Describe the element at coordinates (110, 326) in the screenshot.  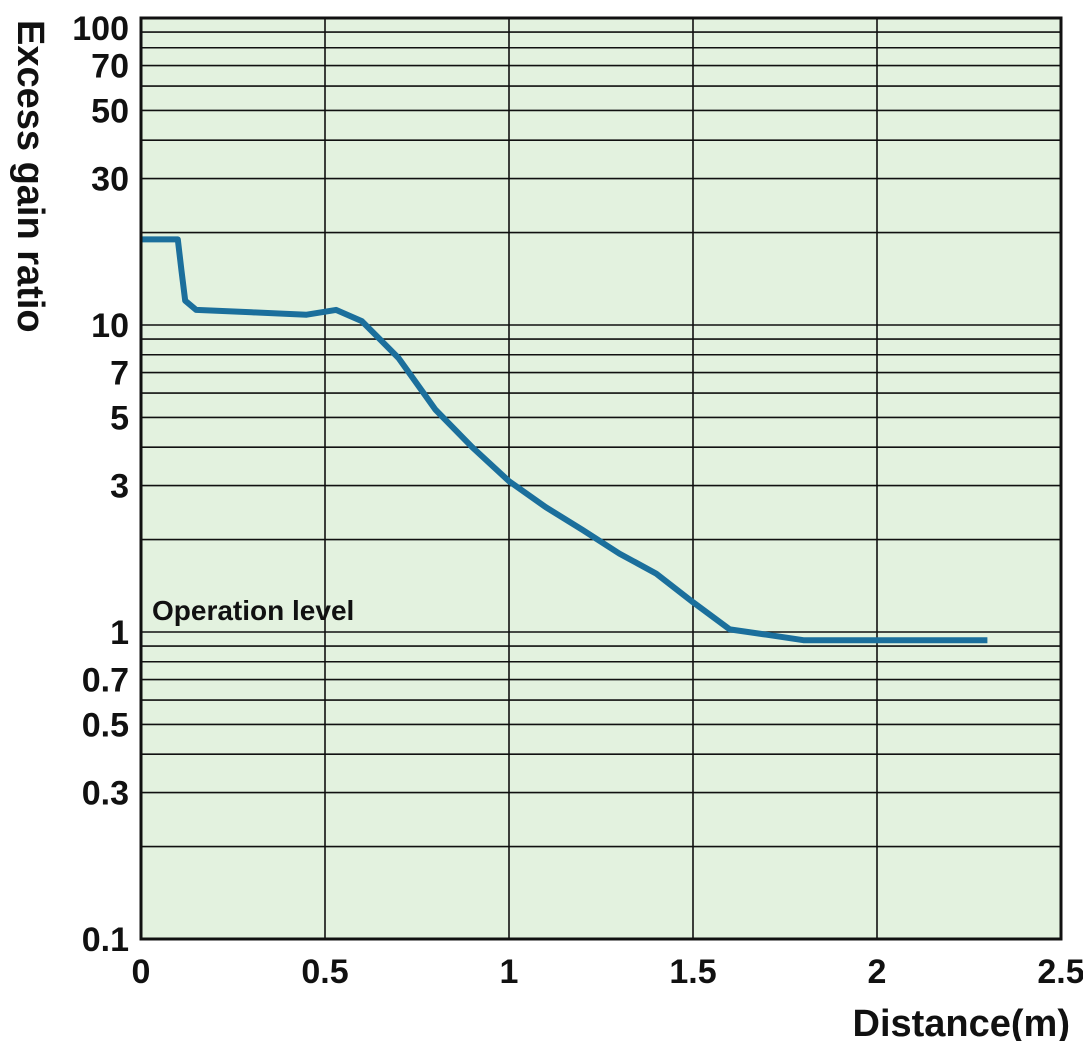
I see `y-tick-label: 10` at that location.